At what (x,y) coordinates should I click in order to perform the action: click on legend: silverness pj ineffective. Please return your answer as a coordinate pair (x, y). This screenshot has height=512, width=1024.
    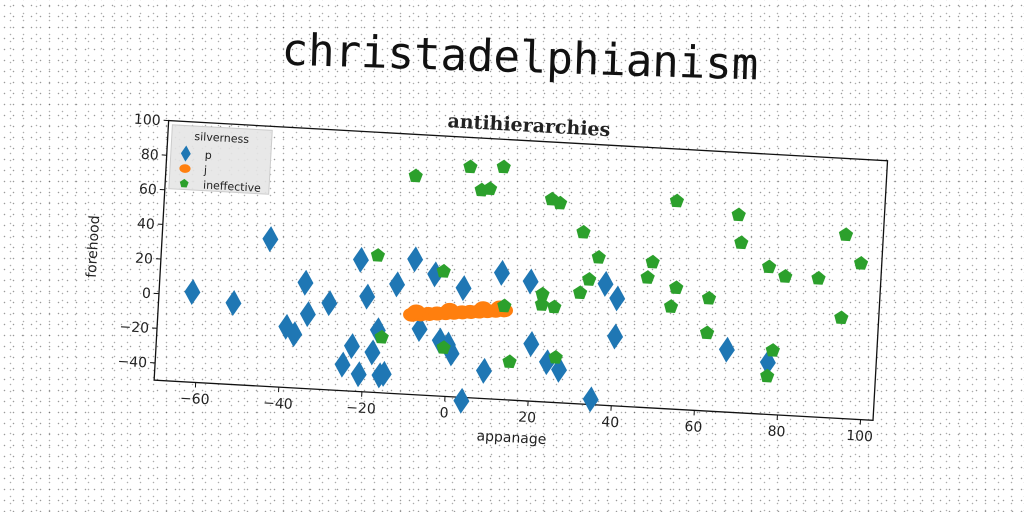
    Looking at the image, I should click on (220, 159).